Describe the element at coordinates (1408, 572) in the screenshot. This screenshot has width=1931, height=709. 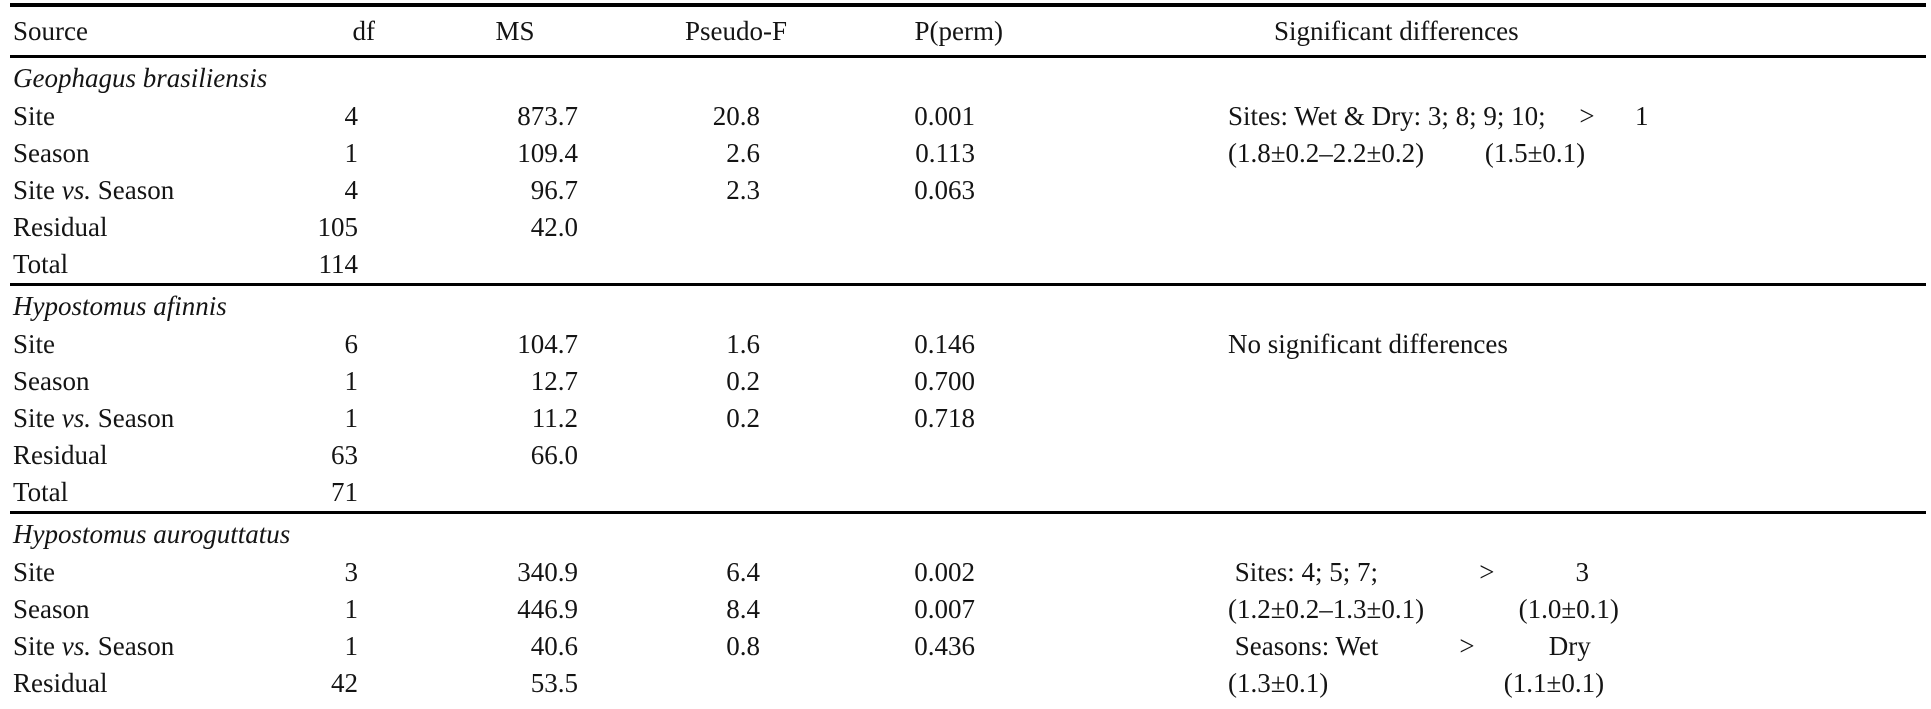
I see `cell-significant-differences: Sites: 4; 5; 7; > 3` at that location.